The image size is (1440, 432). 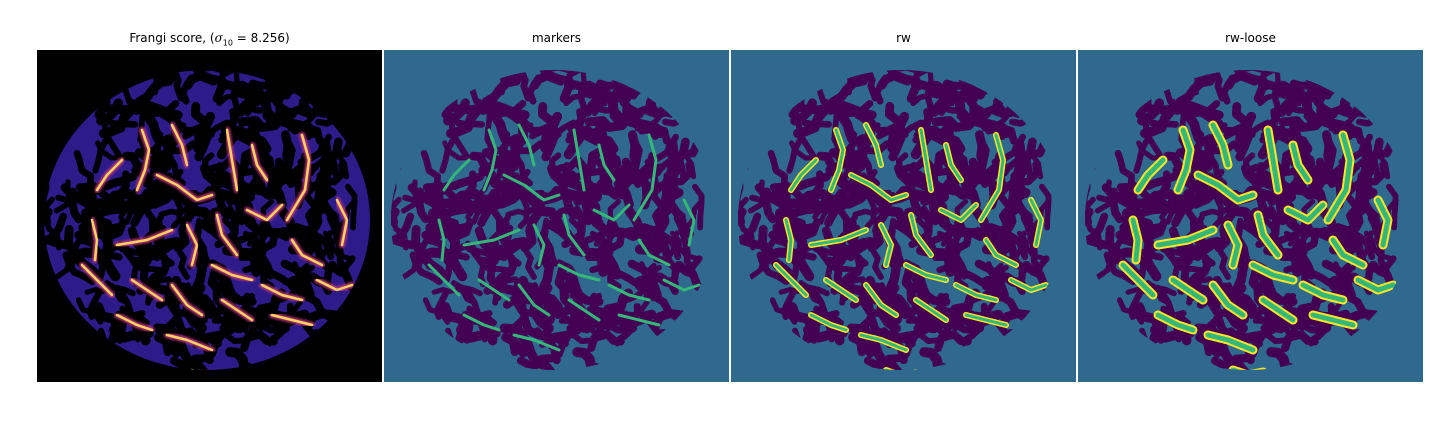 What do you see at coordinates (209, 39) in the screenshot?
I see `frangi-panel-title: Frangi score, (σ10 = 8.256)` at bounding box center [209, 39].